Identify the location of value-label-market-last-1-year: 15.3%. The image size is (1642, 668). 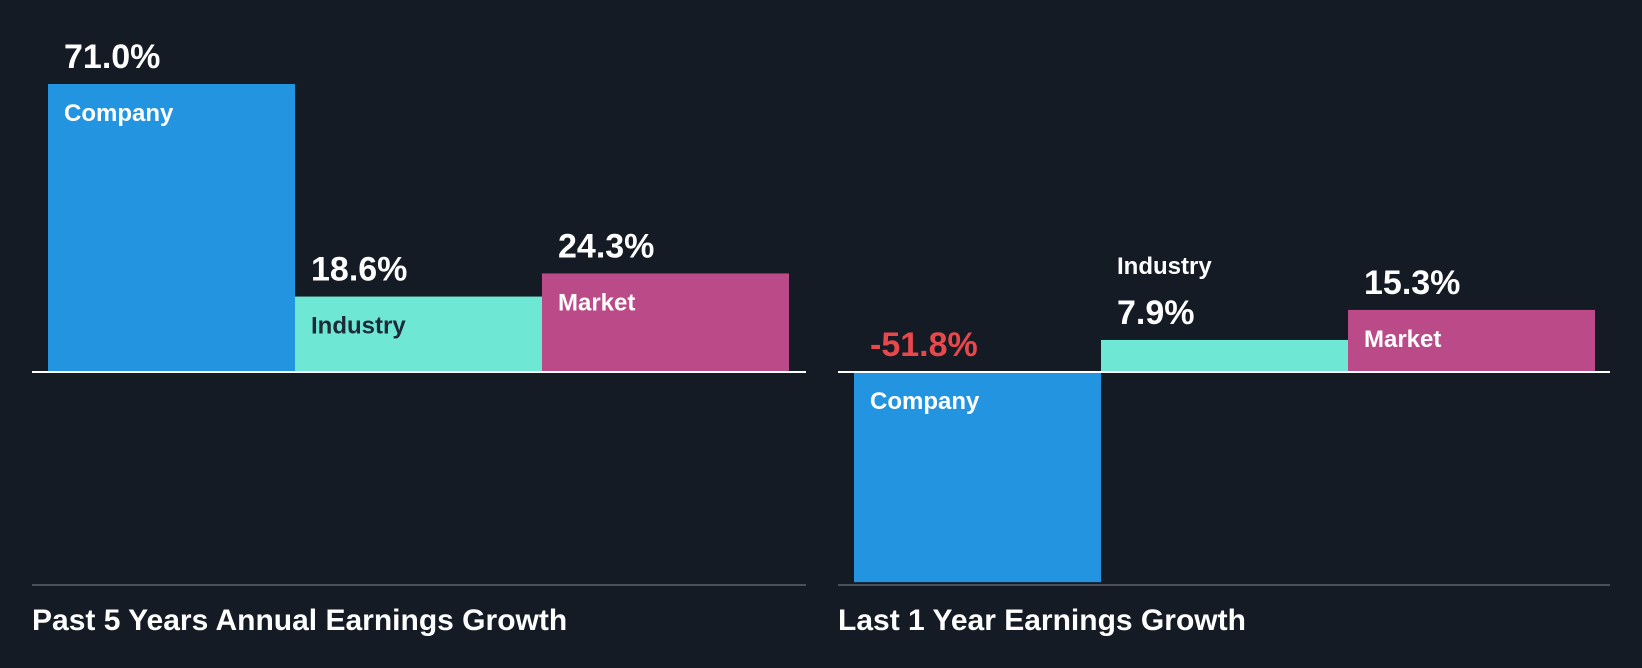
(1412, 283).